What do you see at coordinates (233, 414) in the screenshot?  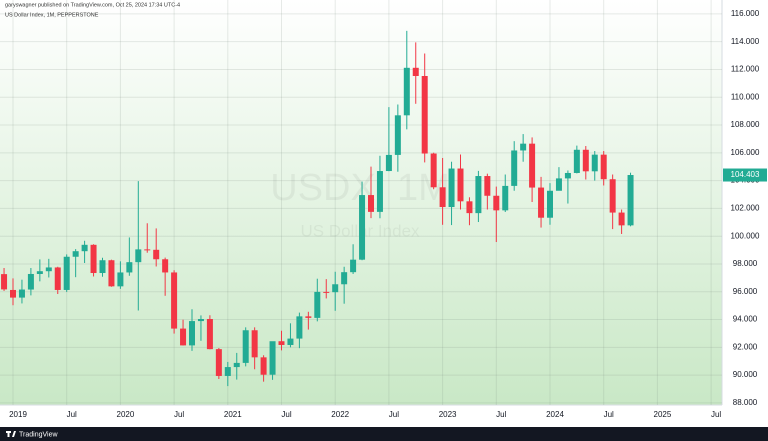 I see `x-tick-label: 2021` at bounding box center [233, 414].